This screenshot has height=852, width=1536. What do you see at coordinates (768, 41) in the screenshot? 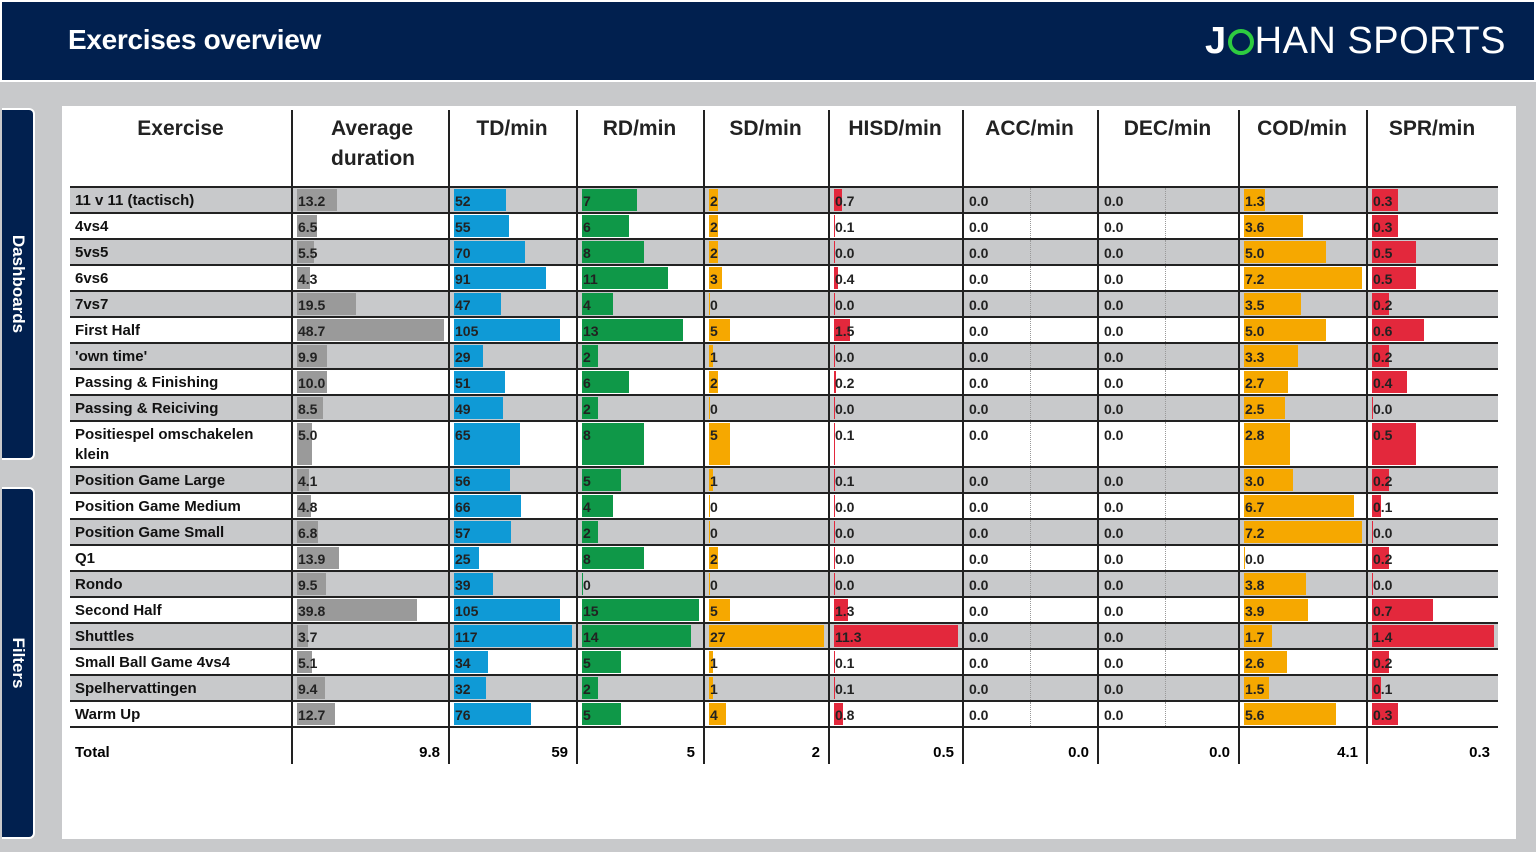
I see `header-background: Exercises overview J HAN SPORTS` at bounding box center [768, 41].